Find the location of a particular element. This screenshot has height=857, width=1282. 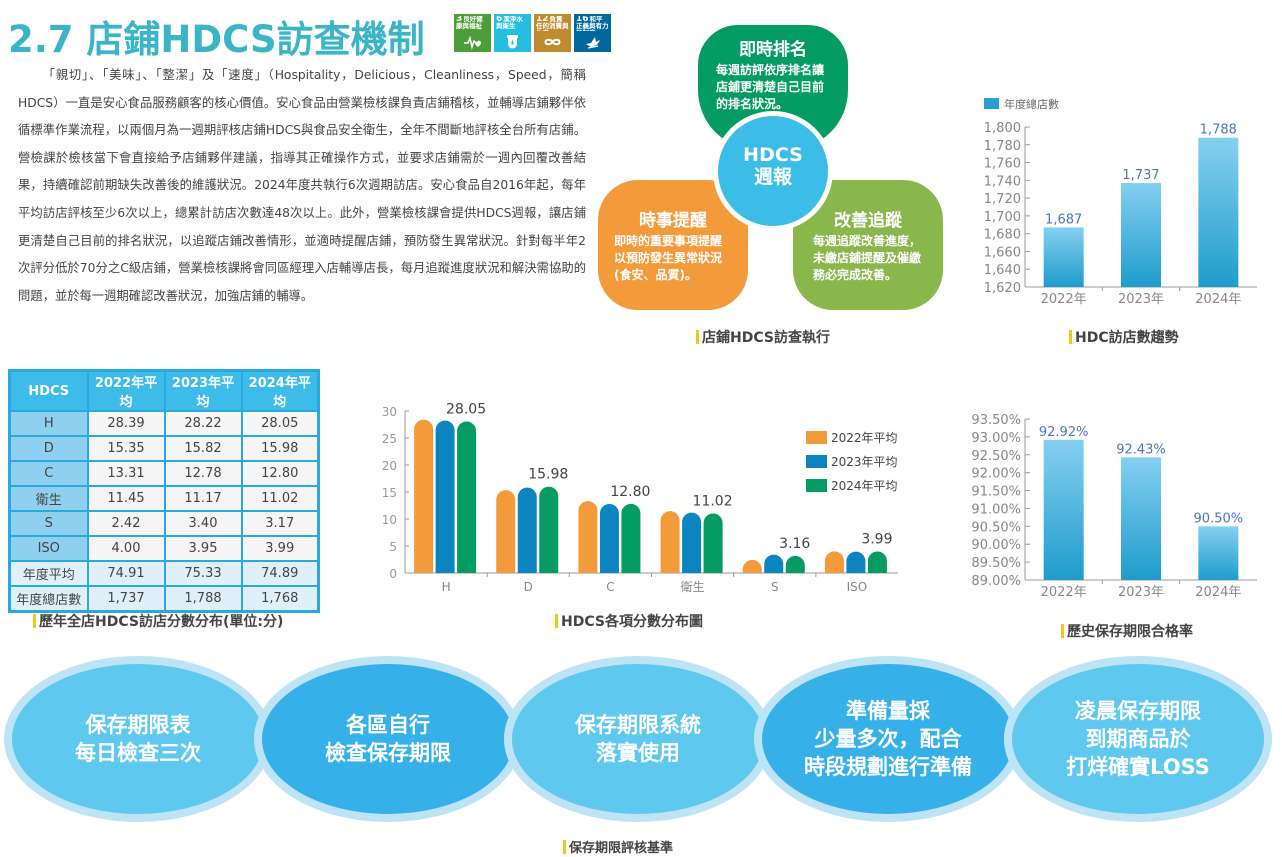

y-tick-label: 93.00% is located at coordinates (996, 438).